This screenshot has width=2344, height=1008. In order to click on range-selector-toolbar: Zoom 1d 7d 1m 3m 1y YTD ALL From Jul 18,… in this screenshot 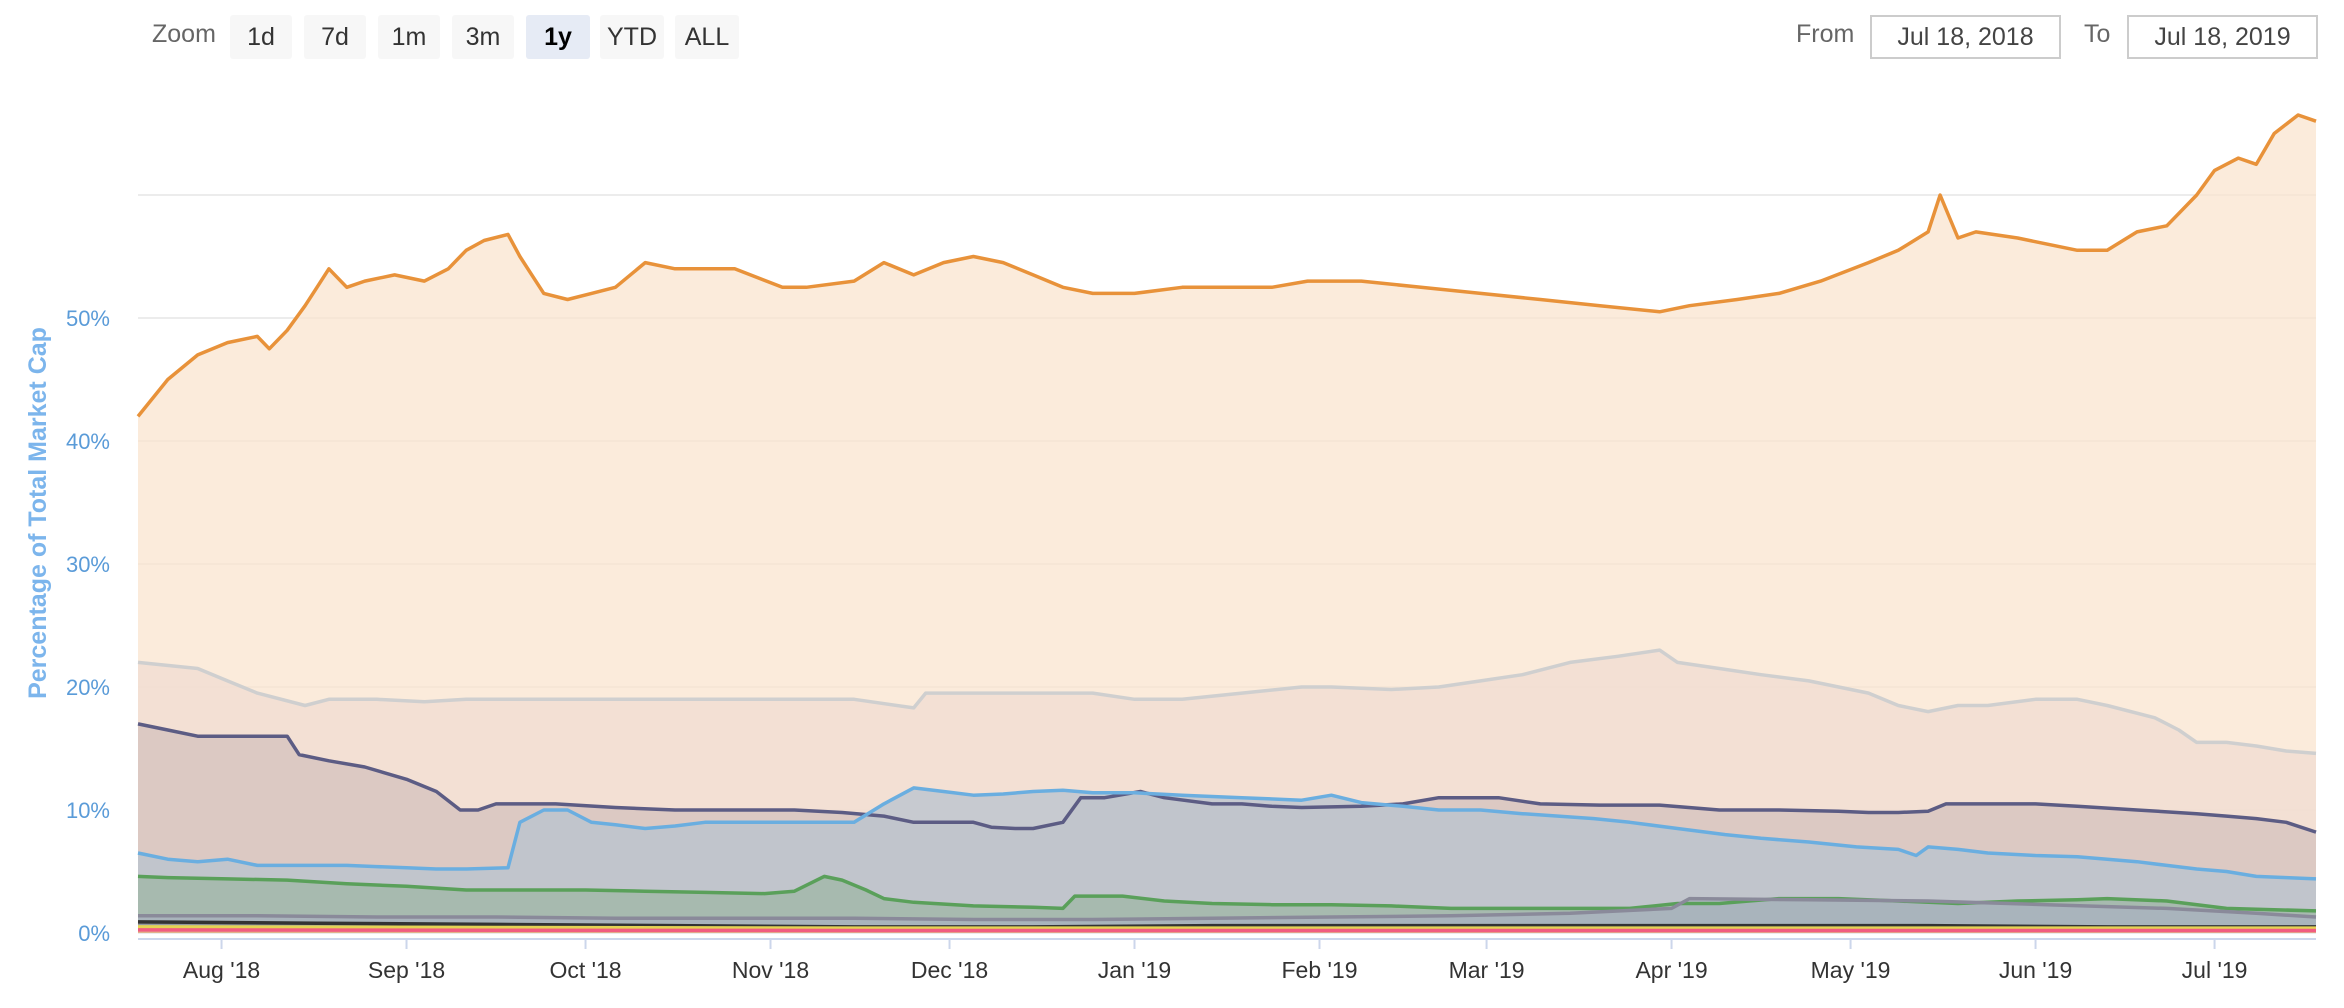, I will do `click(1172, 35)`.